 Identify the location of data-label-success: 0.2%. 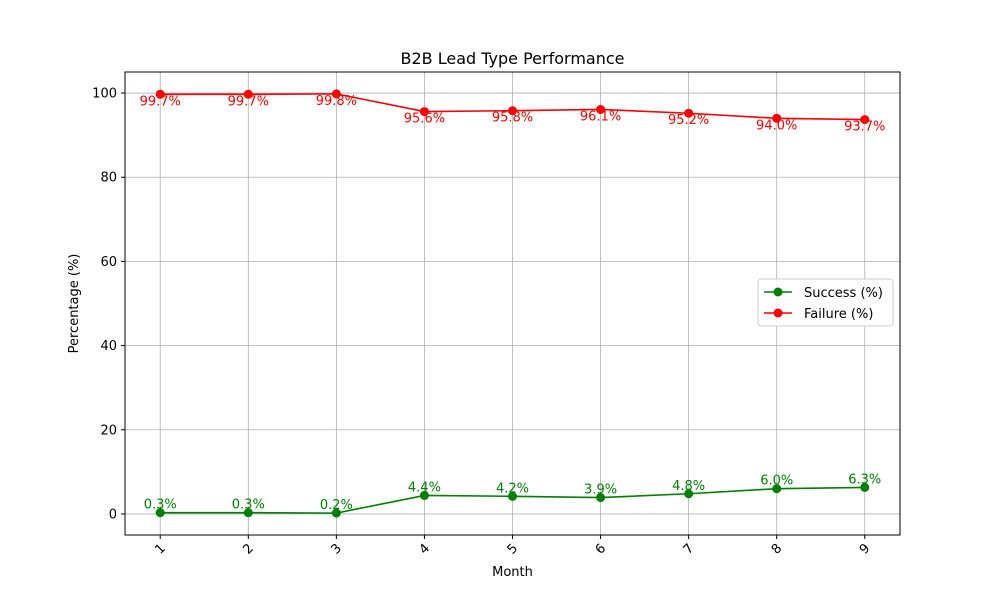
(336, 505).